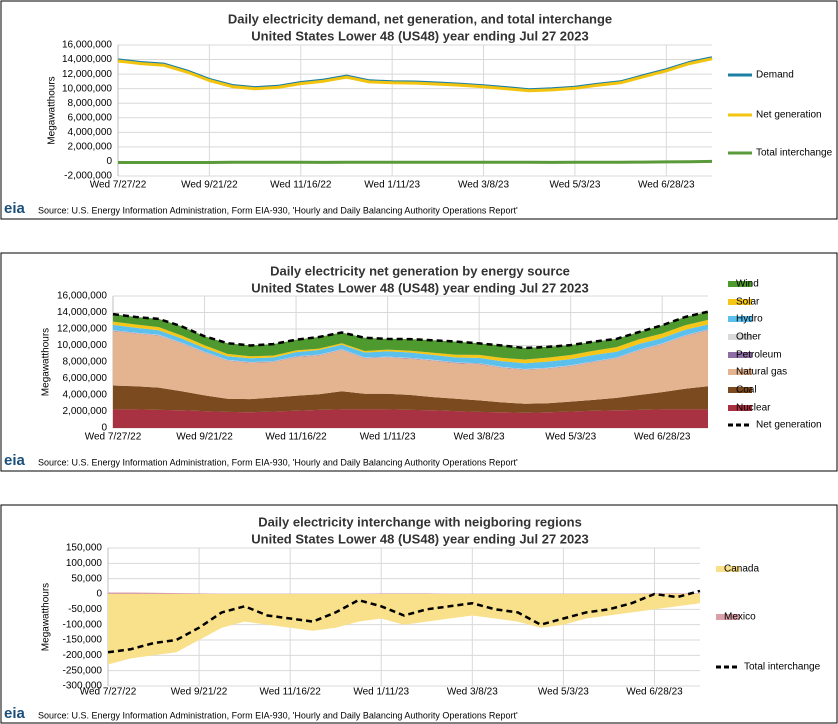  Describe the element at coordinates (775, 75) in the screenshot. I see `legend-label: Demand` at that location.